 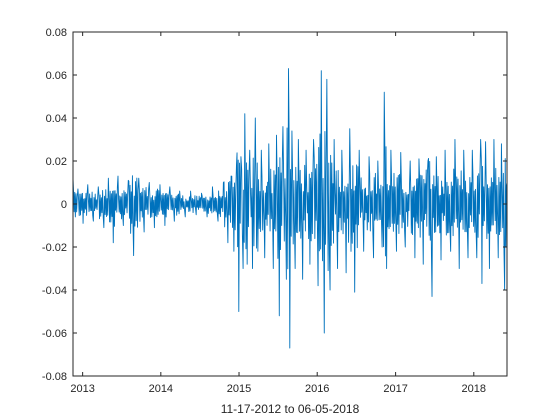 I want to click on x-axis-label: 11-17-2012 to 06-05-2018, so click(x=290, y=409).